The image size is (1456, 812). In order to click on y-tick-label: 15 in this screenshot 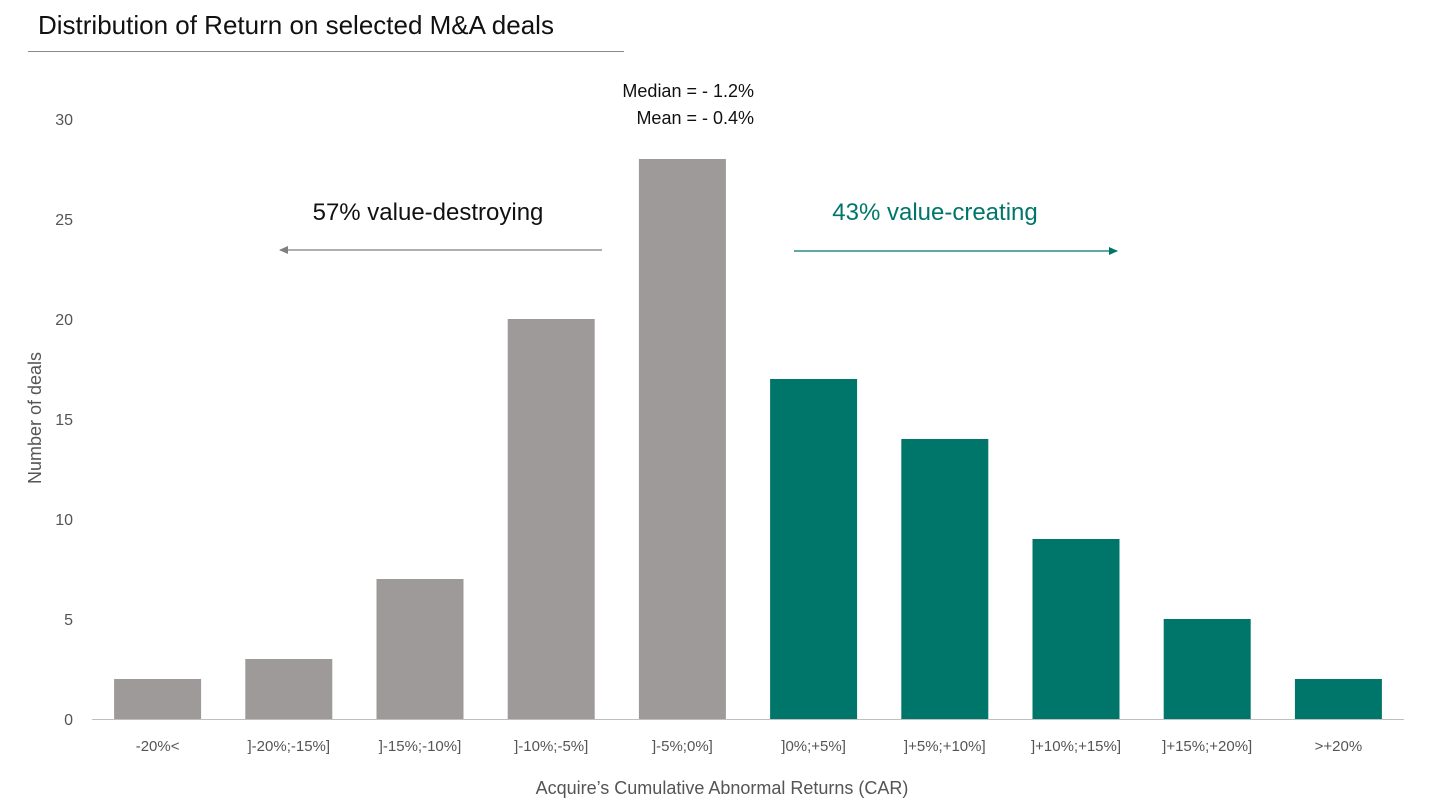, I will do `click(64, 420)`.